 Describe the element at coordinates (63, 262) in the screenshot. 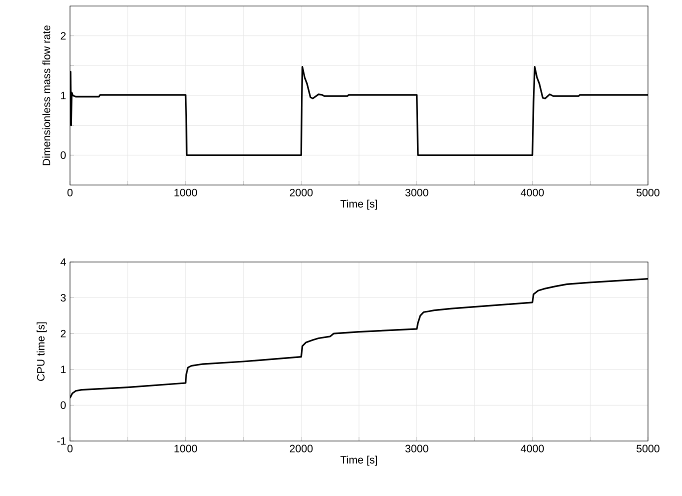

I see `y-tick-label: 4` at that location.